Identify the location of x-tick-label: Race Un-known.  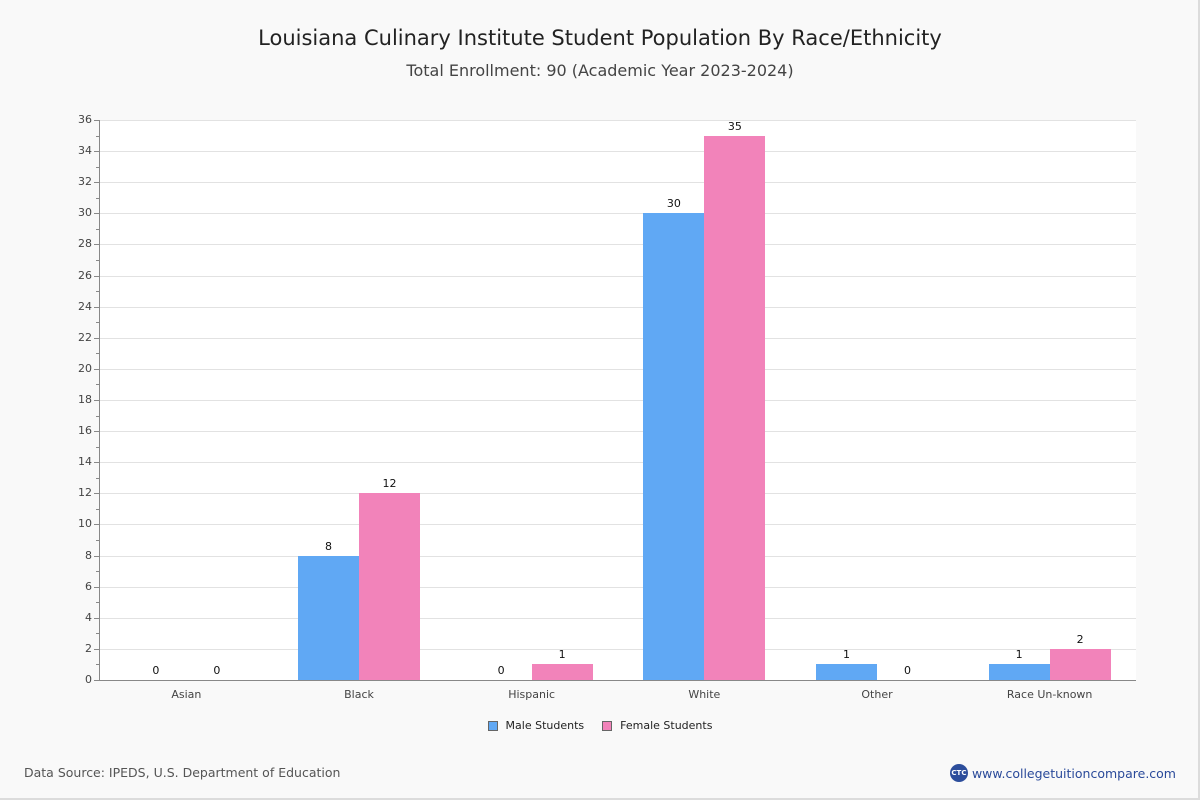
(1049, 694).